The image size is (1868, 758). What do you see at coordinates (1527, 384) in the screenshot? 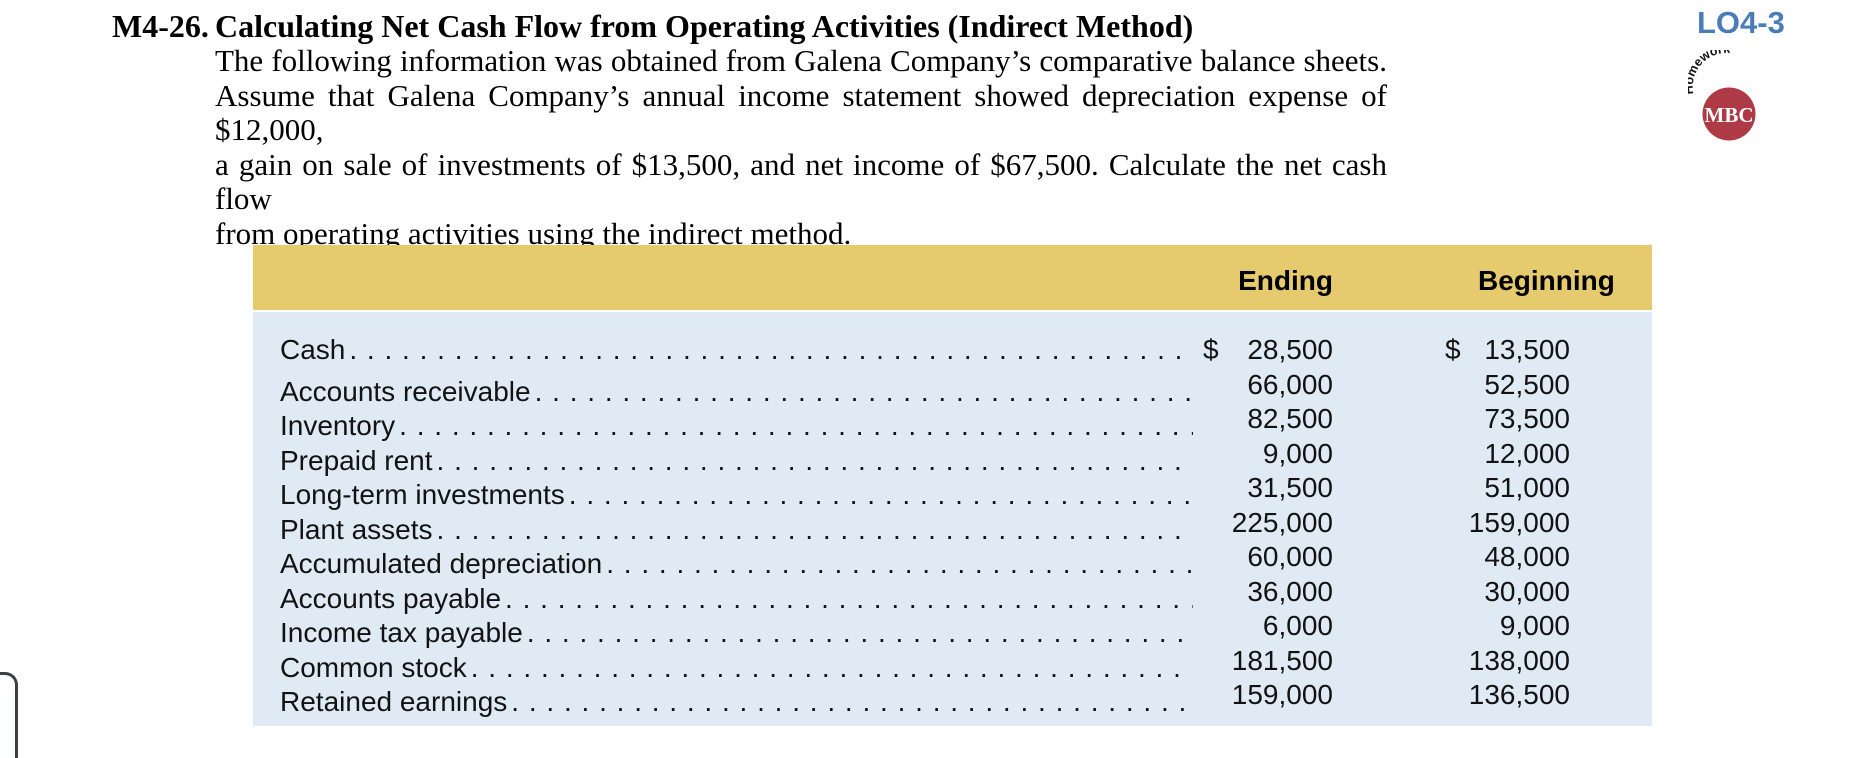
I see `beginning-amount: 52,500` at bounding box center [1527, 384].